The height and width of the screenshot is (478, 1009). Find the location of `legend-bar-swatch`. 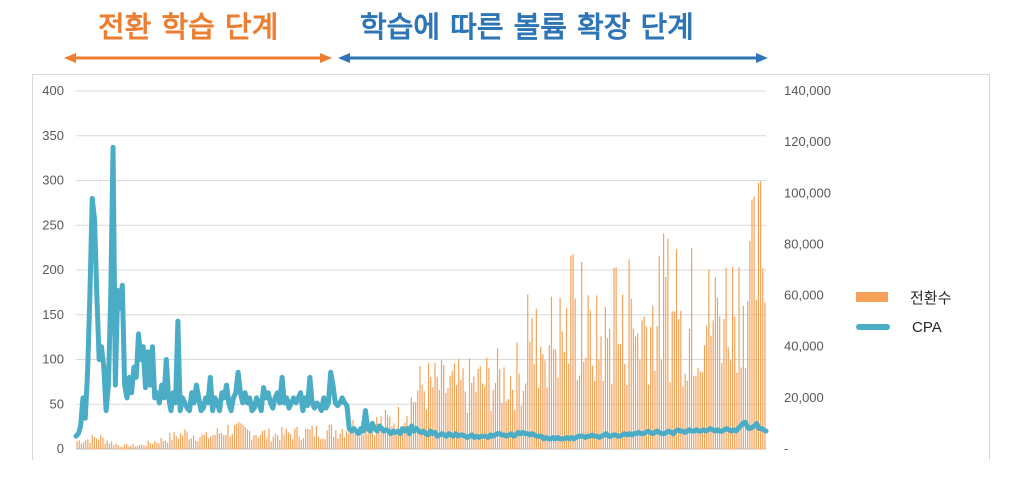

legend-bar-swatch is located at coordinates (872, 297).